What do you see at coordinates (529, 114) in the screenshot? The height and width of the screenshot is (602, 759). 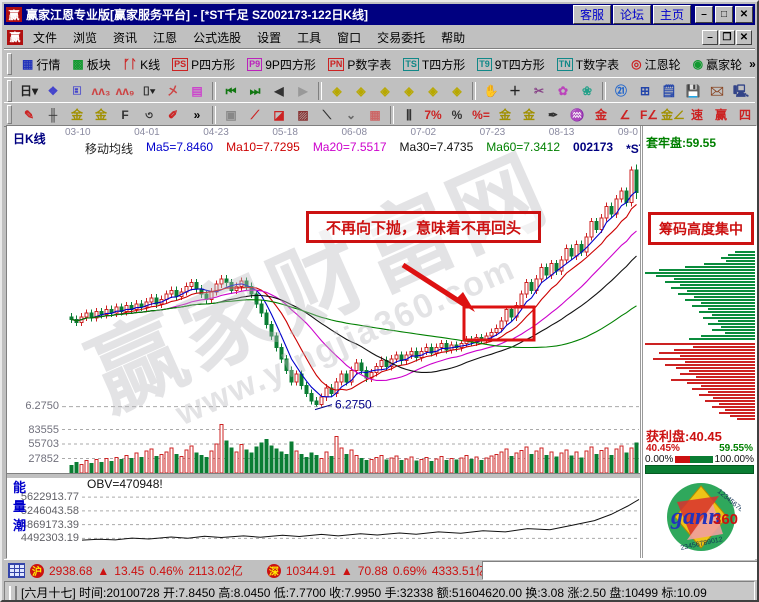 I see `gold-line-button: 金` at bounding box center [529, 114].